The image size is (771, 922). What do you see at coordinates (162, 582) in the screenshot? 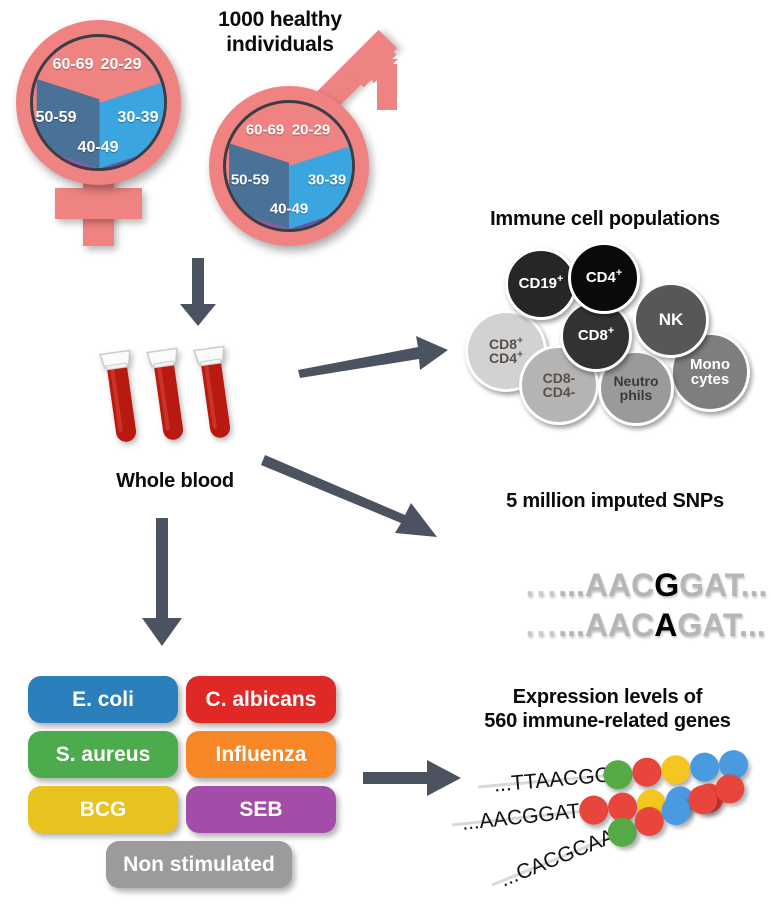
I see `arrow-blood-to-stimuli` at bounding box center [162, 582].